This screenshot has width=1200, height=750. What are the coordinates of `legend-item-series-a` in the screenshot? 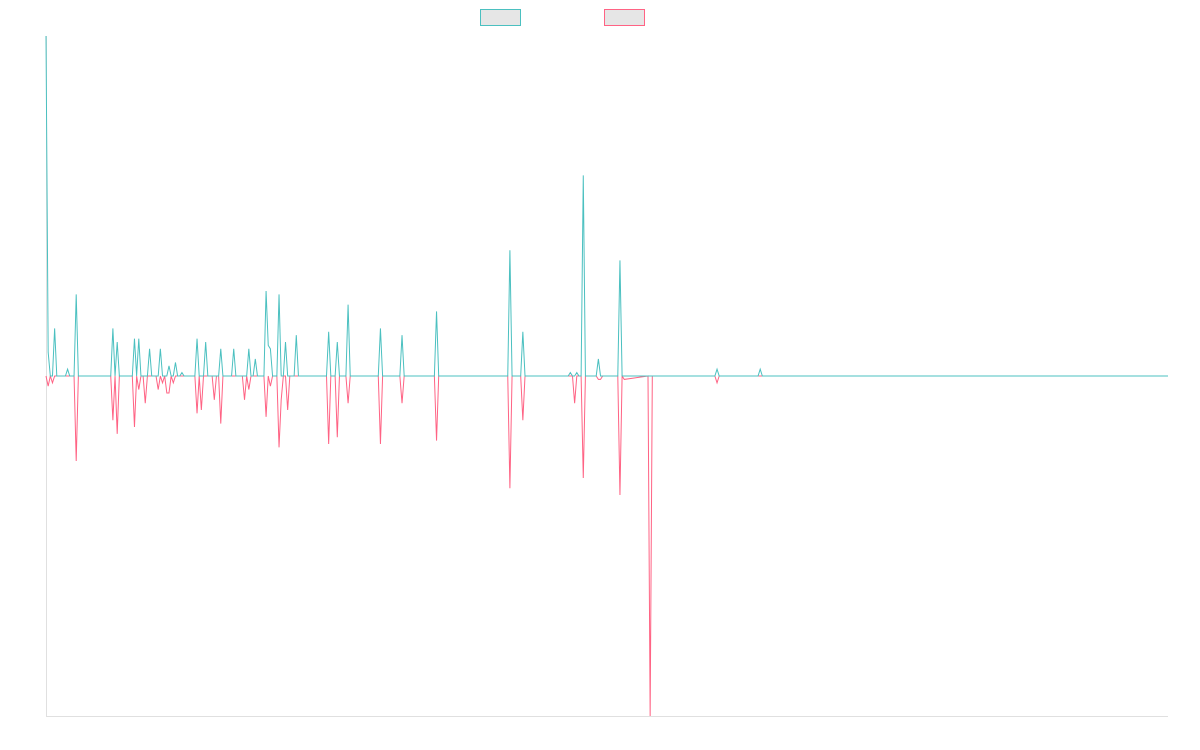 It's located at (500, 17).